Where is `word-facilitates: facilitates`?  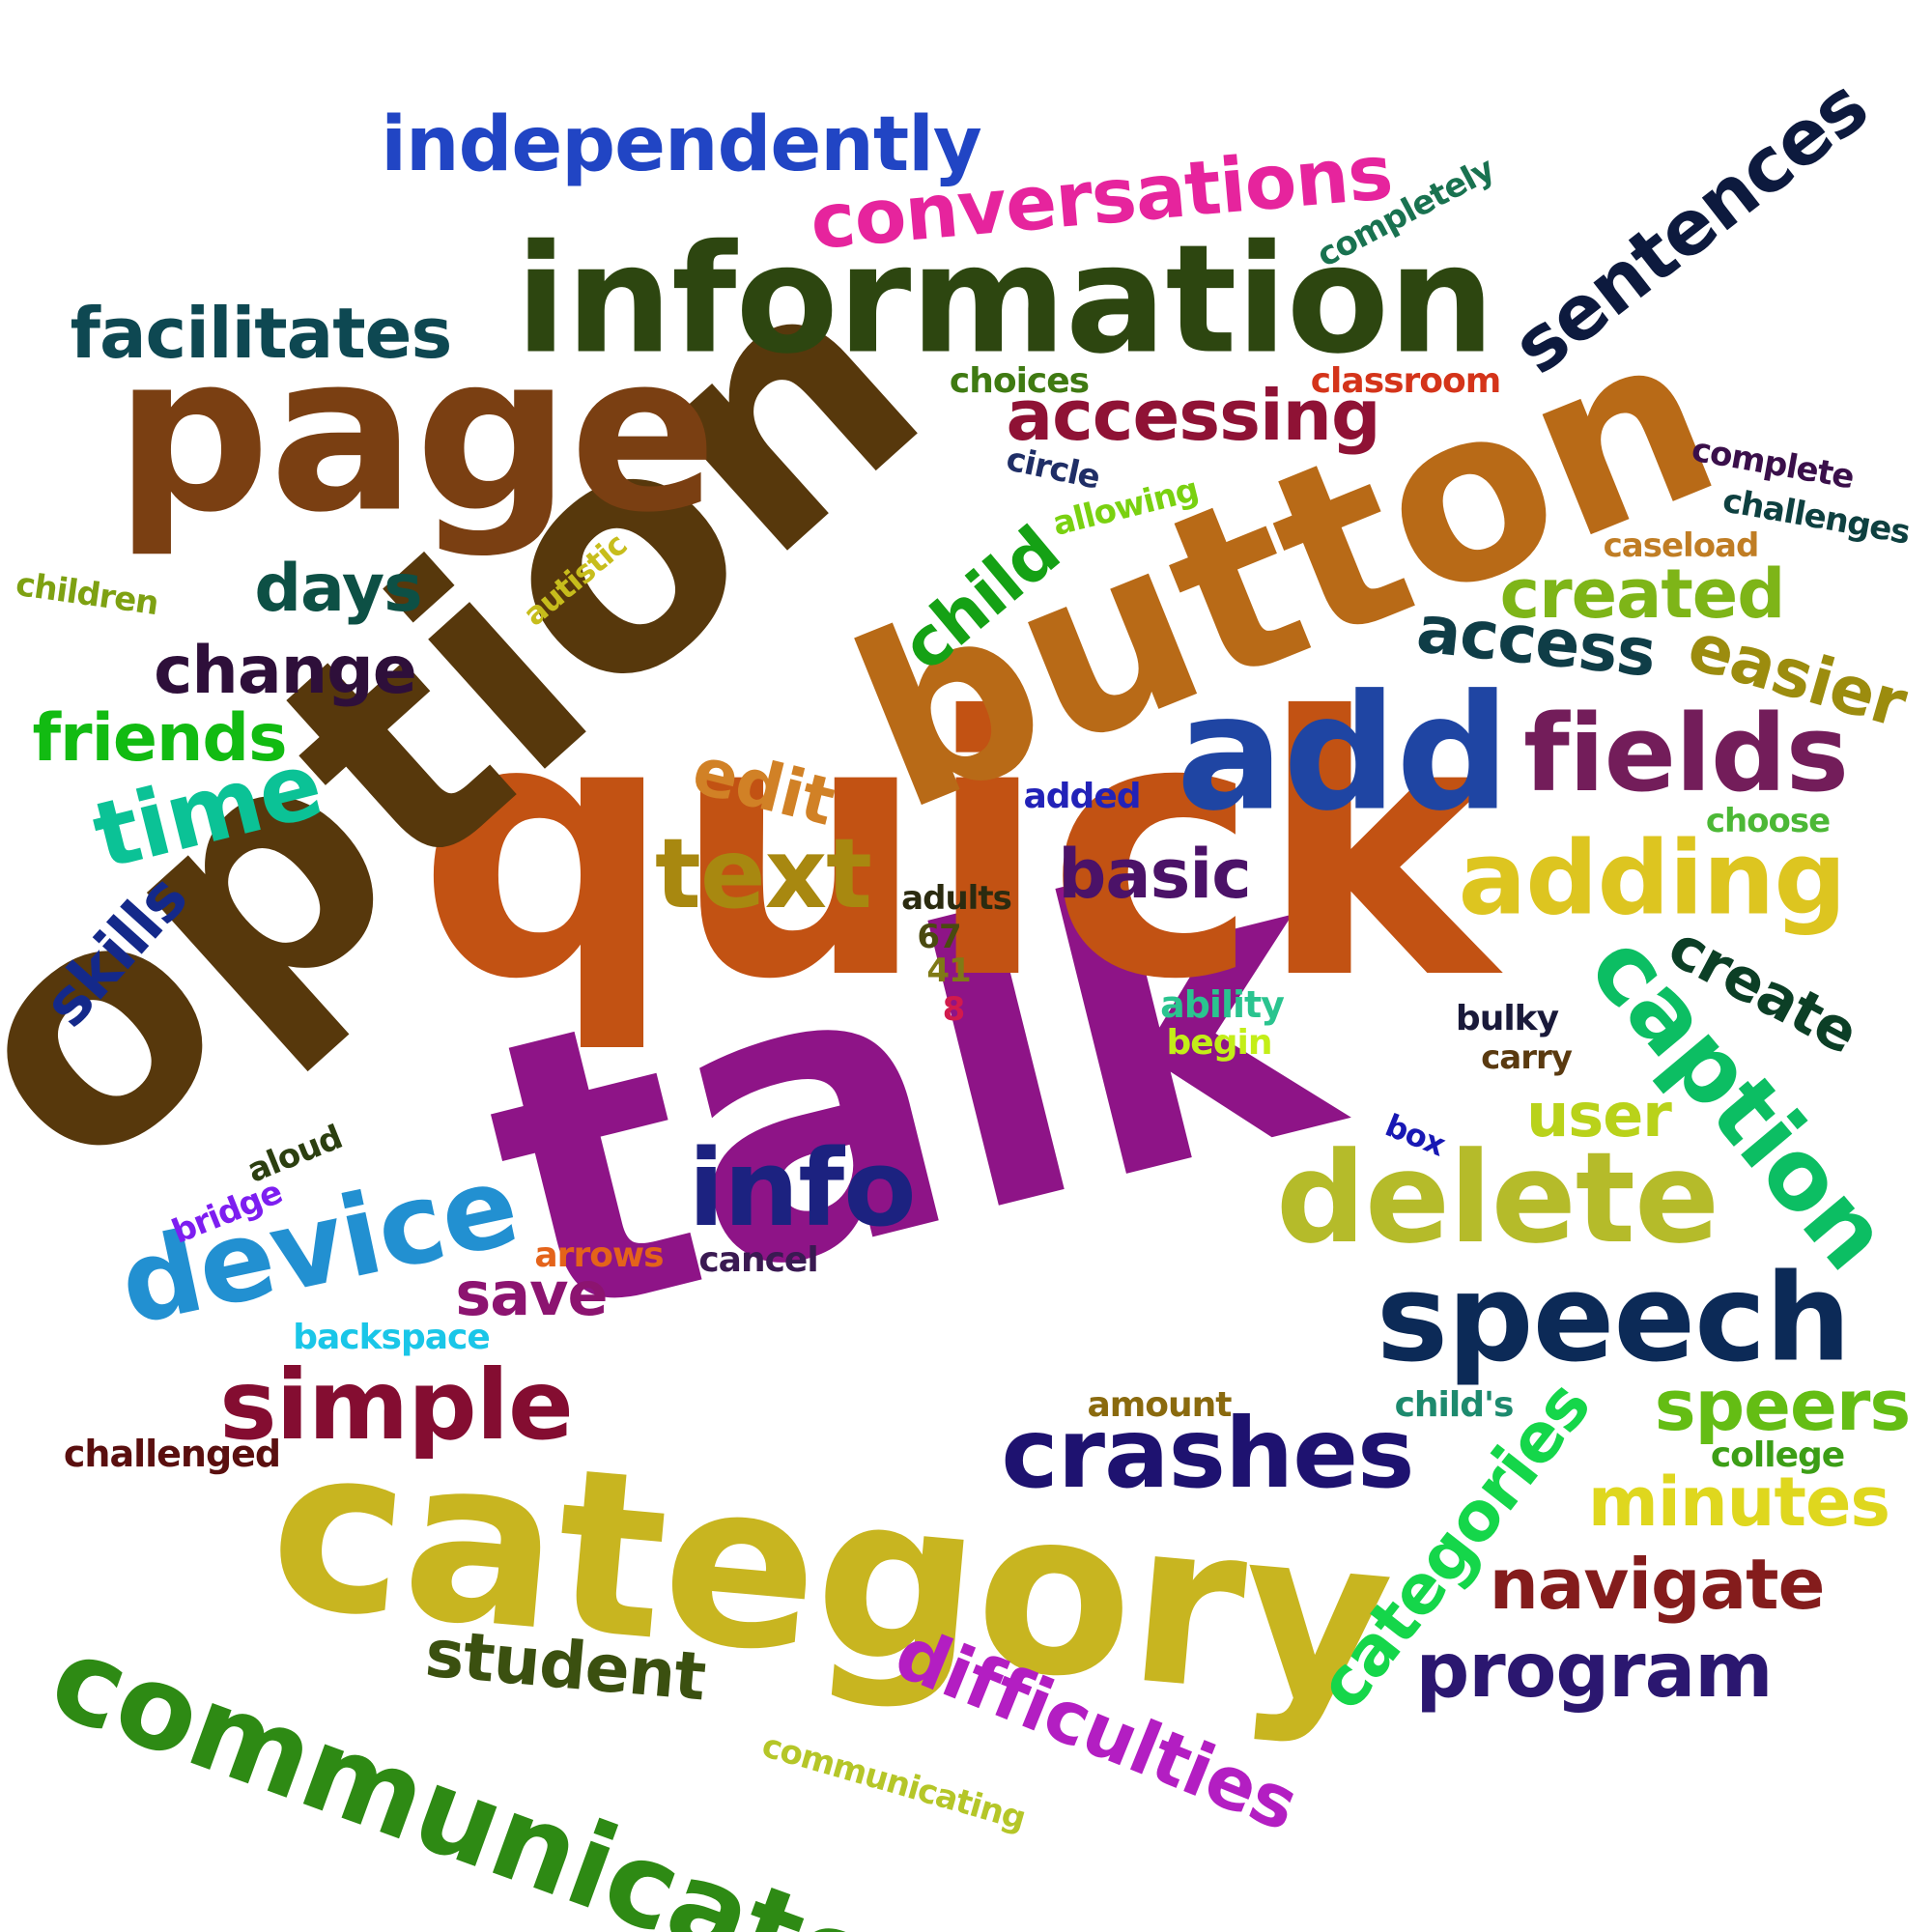
word-facilitates: facilitates is located at coordinates (261, 333).